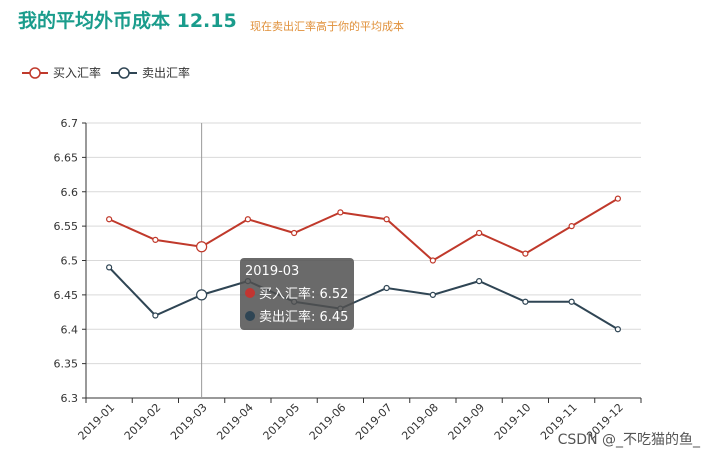  Describe the element at coordinates (70, 398) in the screenshot. I see `y-tick-label: 6.3` at that location.